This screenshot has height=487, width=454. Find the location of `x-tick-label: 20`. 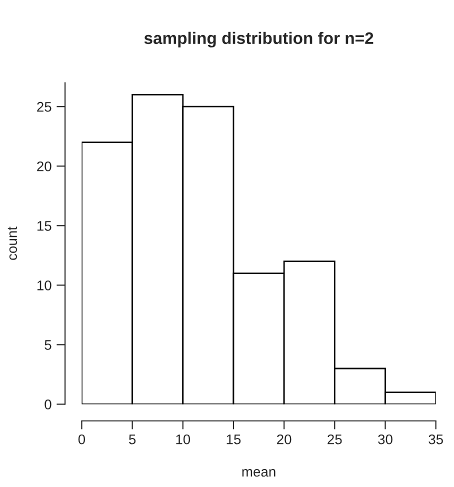

x-tick-label: 20 is located at coordinates (284, 439).